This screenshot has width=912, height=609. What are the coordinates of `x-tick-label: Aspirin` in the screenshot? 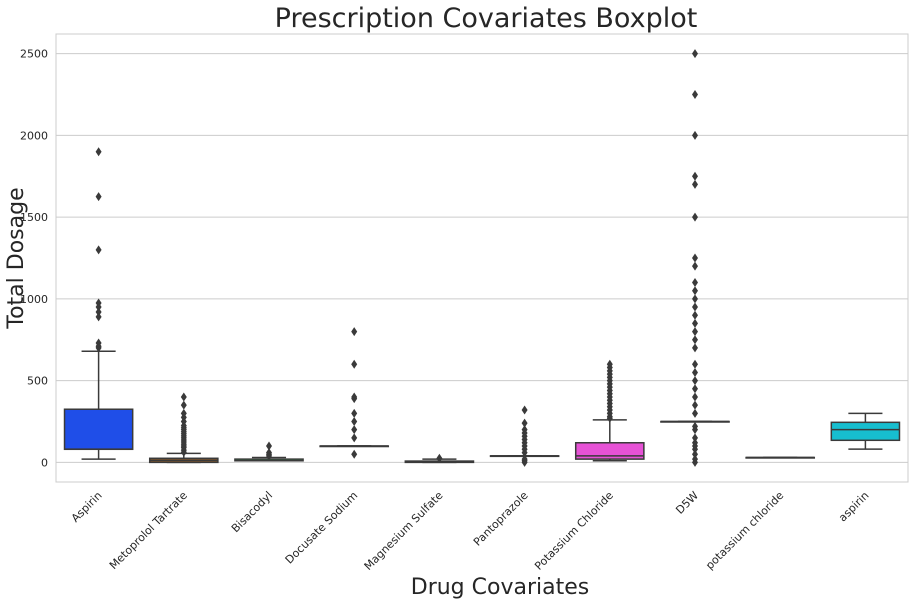 It's located at (87, 507).